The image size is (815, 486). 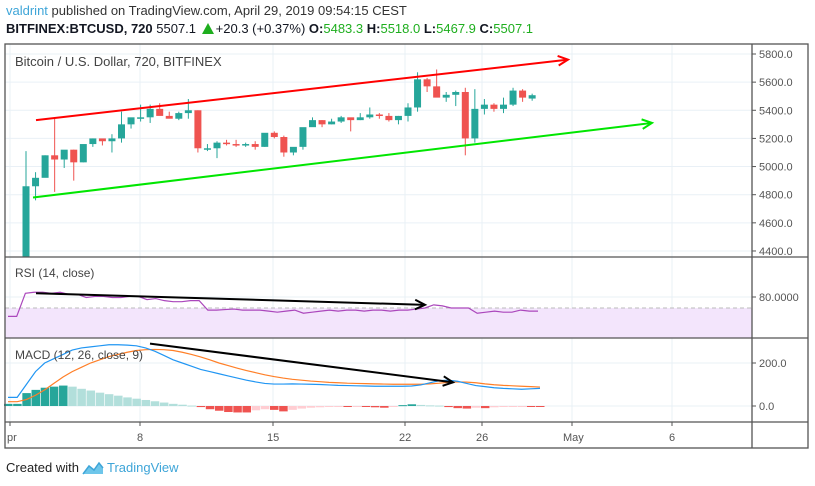 I want to click on up-triangle-icon, so click(x=207, y=28).